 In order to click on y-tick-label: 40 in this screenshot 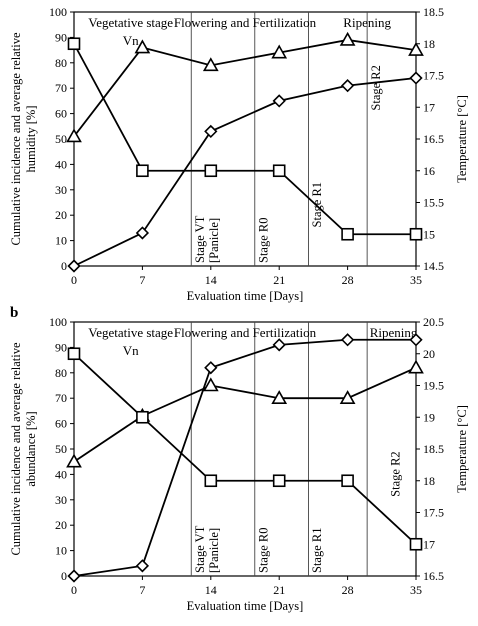, I will do `click(61, 474)`.